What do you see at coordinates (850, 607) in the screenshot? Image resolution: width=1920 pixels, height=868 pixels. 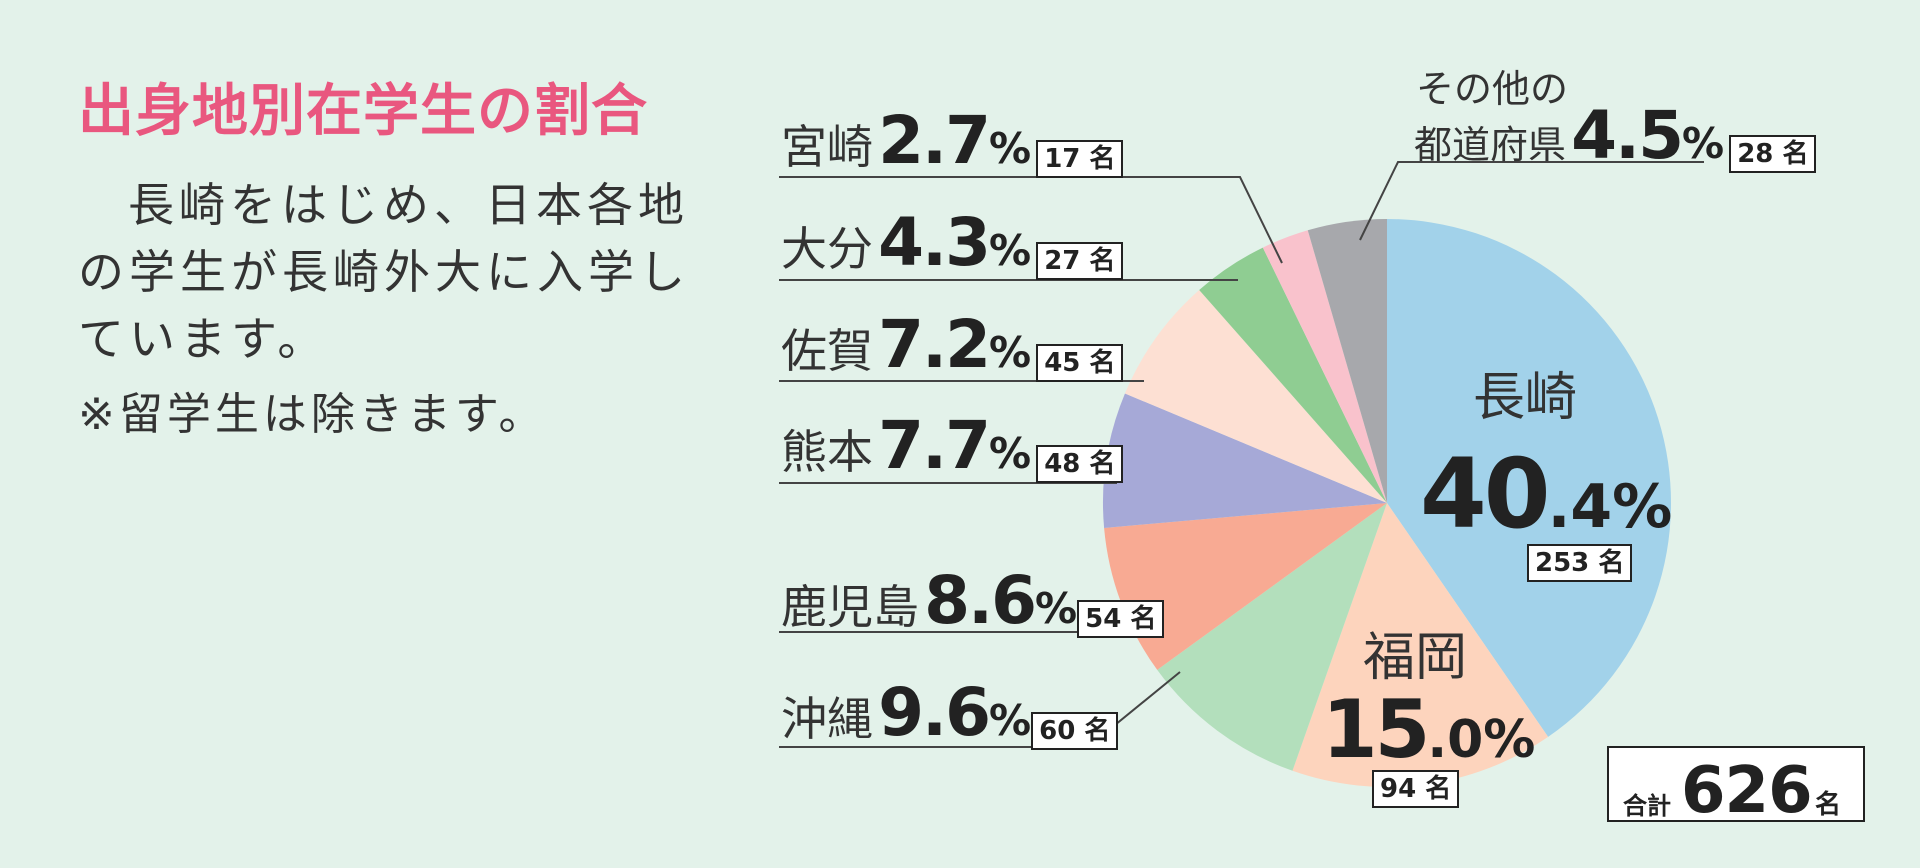 I see `label-kagoshima-name: 鹿児島` at bounding box center [850, 607].